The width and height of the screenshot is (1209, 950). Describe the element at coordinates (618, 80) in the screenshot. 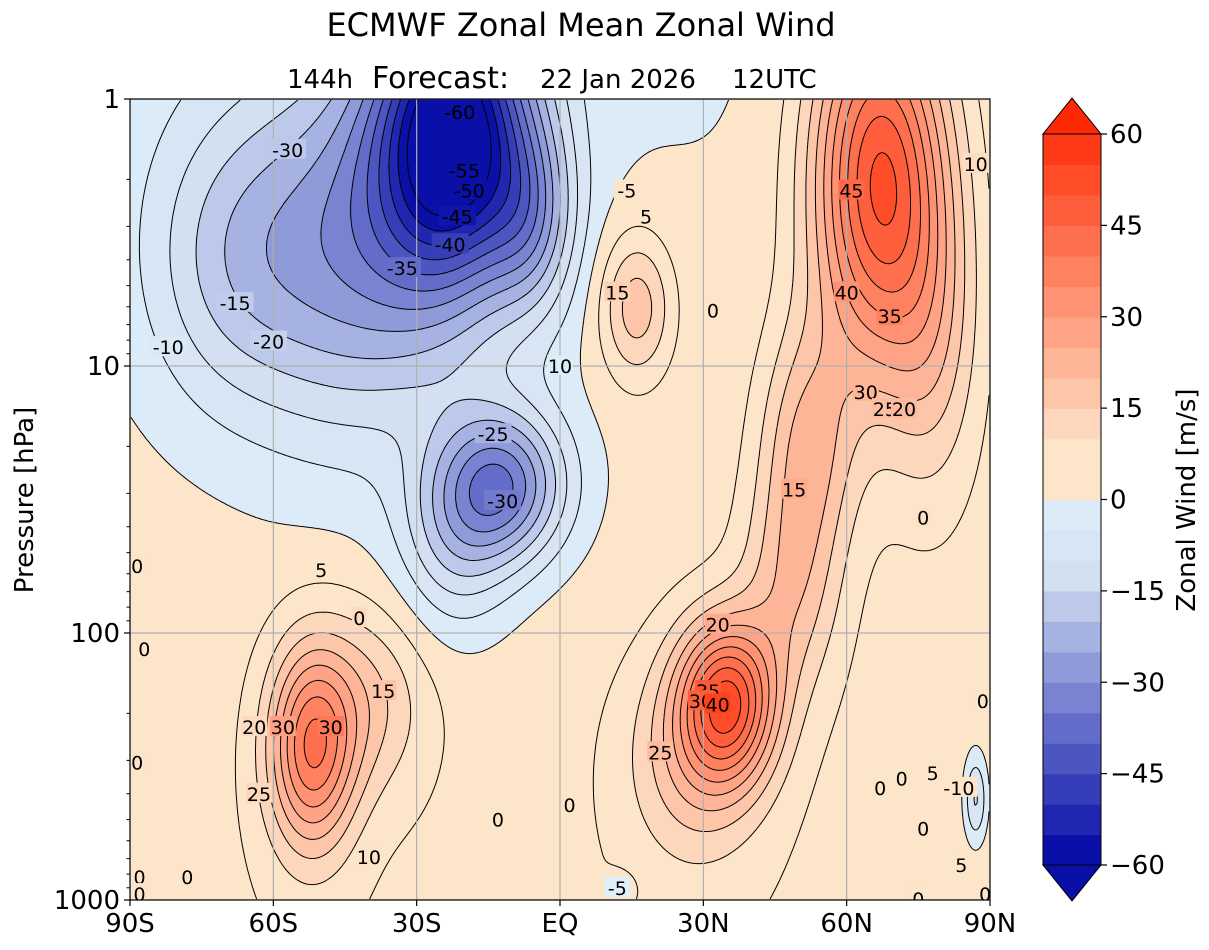

I see `subtitle-date: 22 Jan 2026` at that location.